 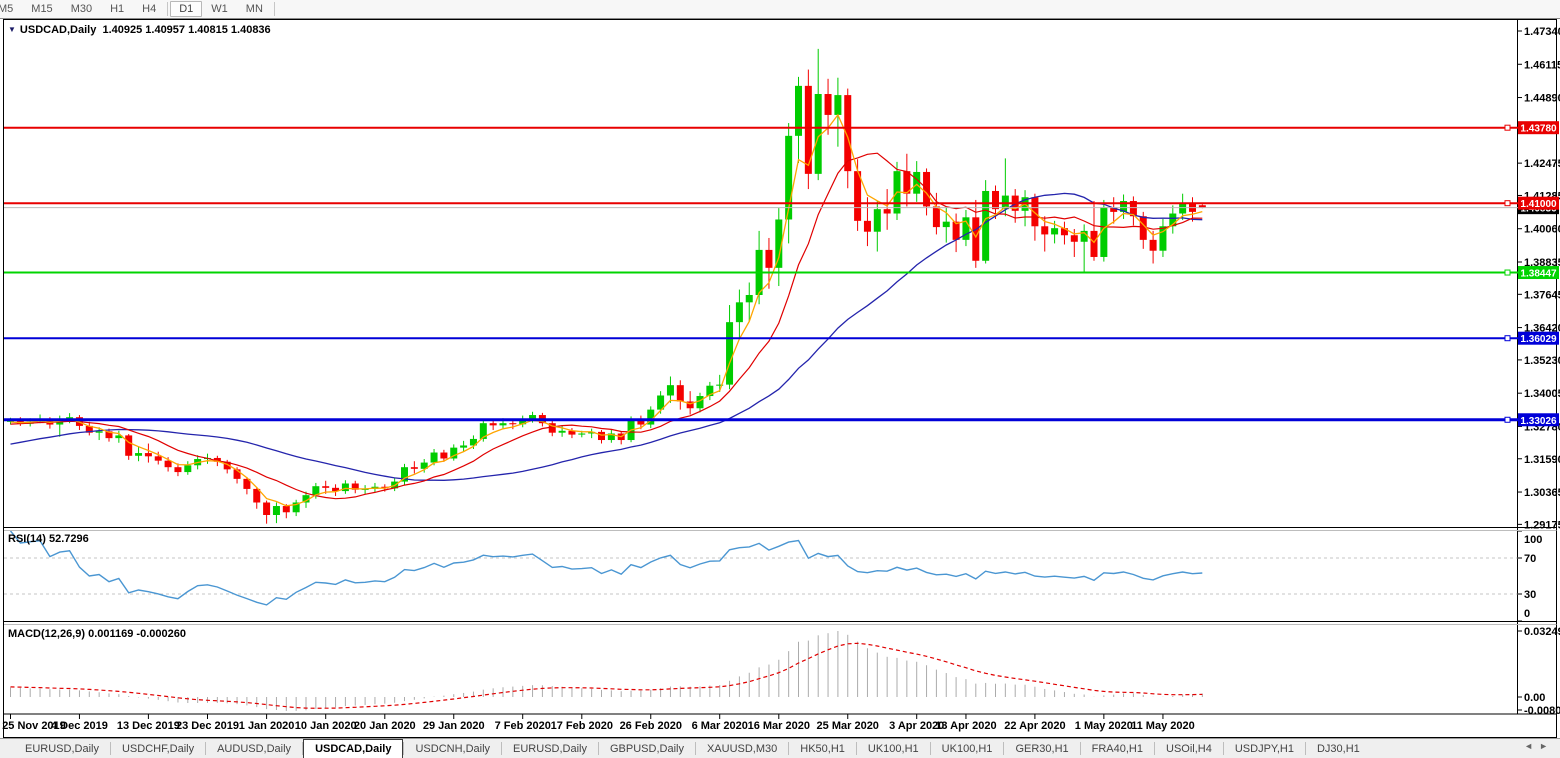 What do you see at coordinates (779, 726) in the screenshot?
I see `svg-text: 16 Mar 2020` at bounding box center [779, 726].